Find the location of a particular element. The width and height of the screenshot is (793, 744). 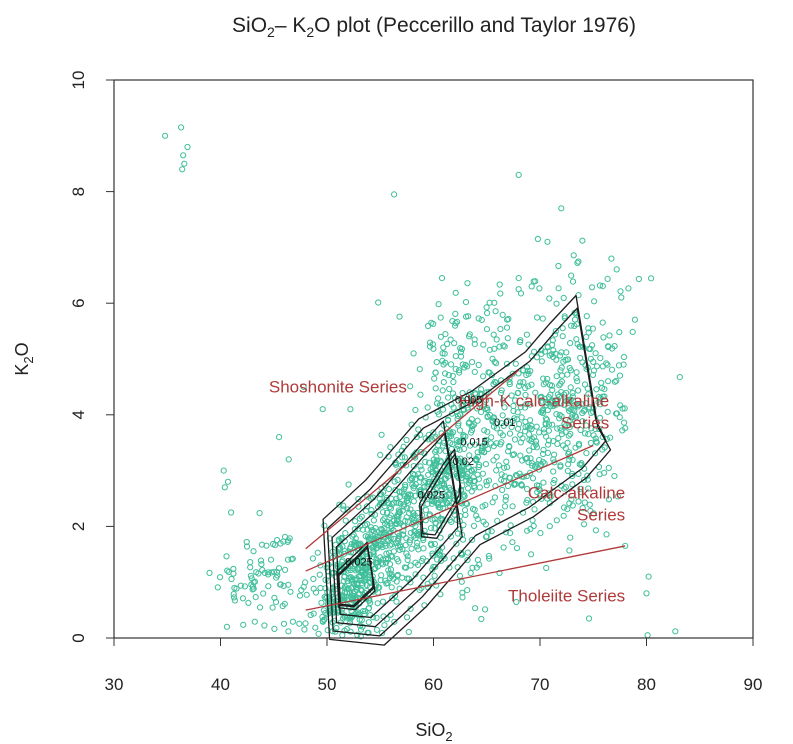

y-tick-label: 8 is located at coordinates (78, 191).